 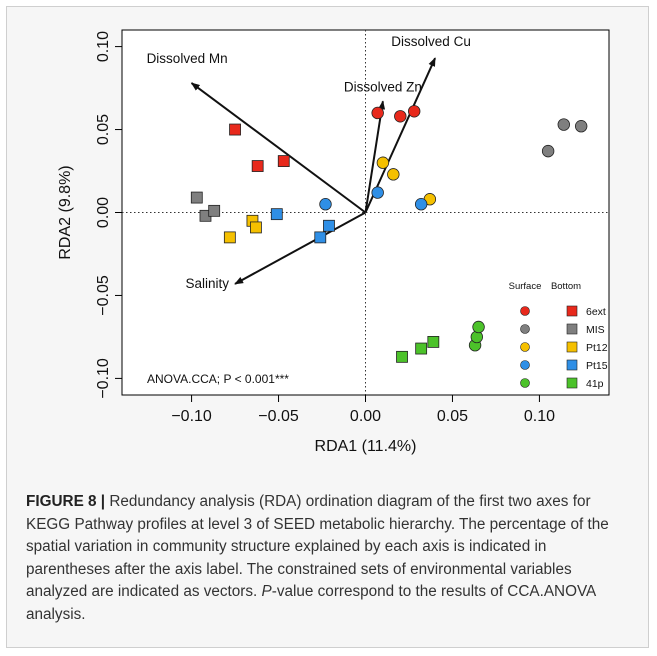 I want to click on x-tick-label: 0.05, so click(x=452, y=416).